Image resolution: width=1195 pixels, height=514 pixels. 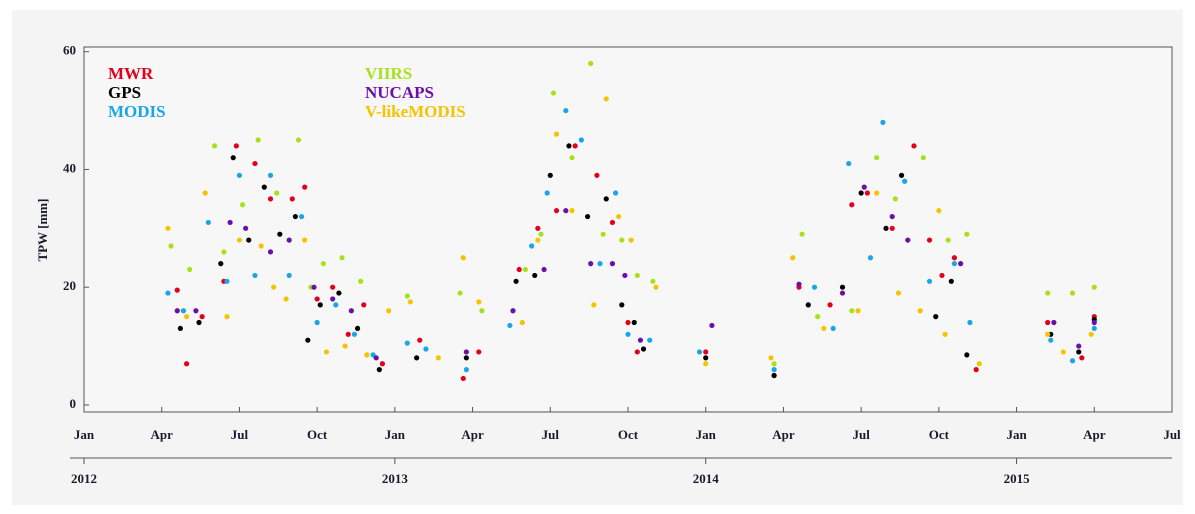 What do you see at coordinates (415, 111) in the screenshot?
I see `legend-entry: V-likeMODIS` at bounding box center [415, 111].